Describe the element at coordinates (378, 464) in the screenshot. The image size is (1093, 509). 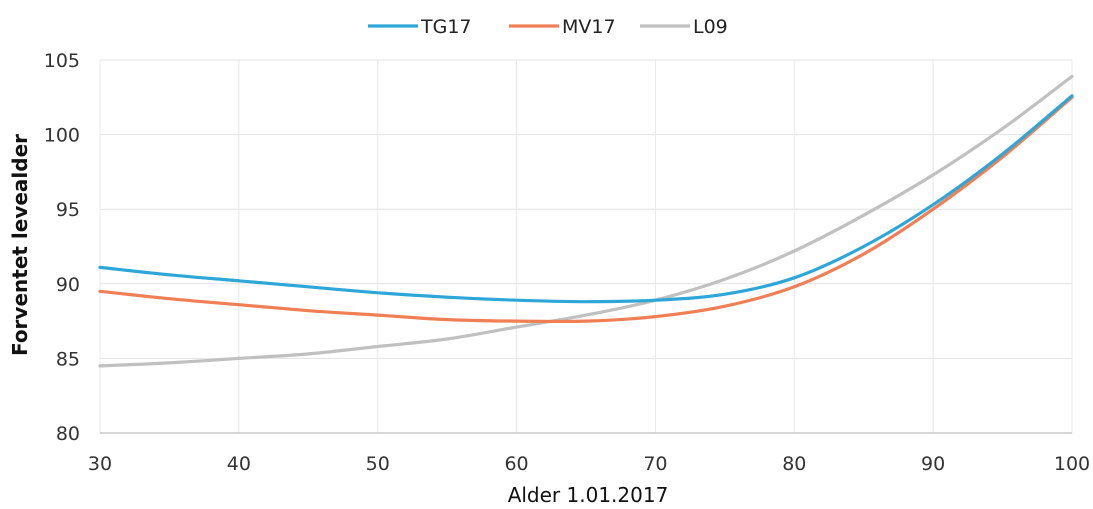
I see `x-tick-label: 50` at that location.